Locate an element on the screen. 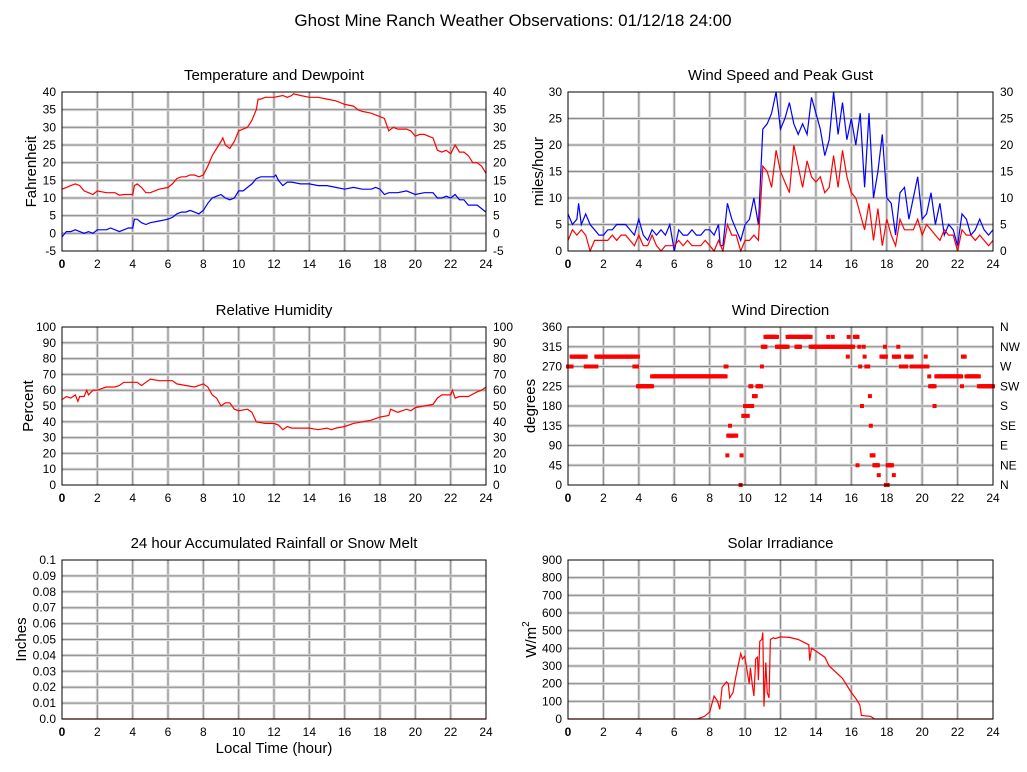 The height and width of the screenshot is (772, 1027). y-tick-label: 270 is located at coordinates (552, 367).